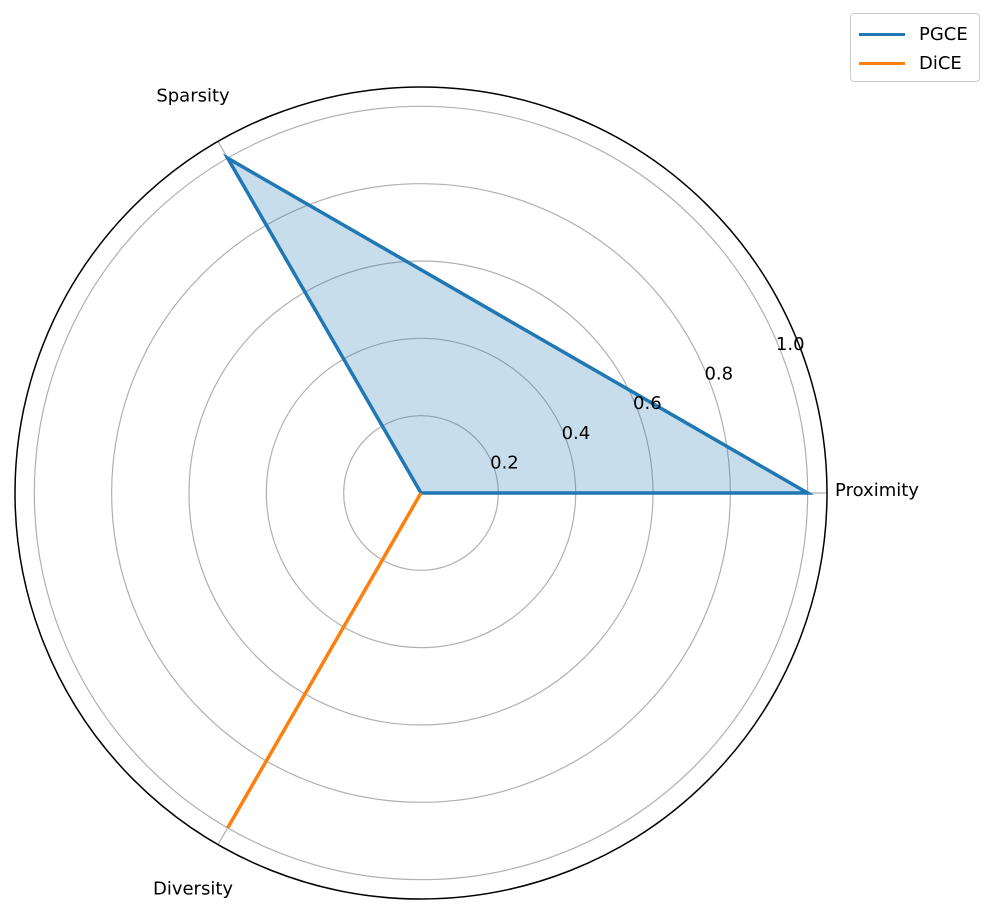  I want to click on radial-tick-labels: 0.2 0.4 0.6 0.8 1.0, so click(647, 403).